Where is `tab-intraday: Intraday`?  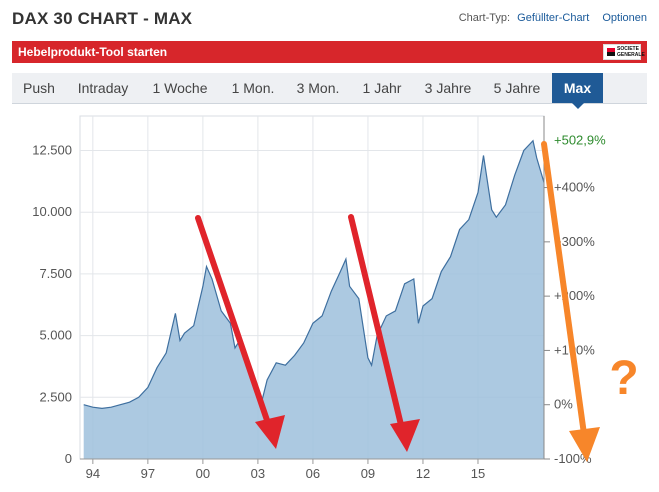
tab-intraday: Intraday is located at coordinates (103, 88).